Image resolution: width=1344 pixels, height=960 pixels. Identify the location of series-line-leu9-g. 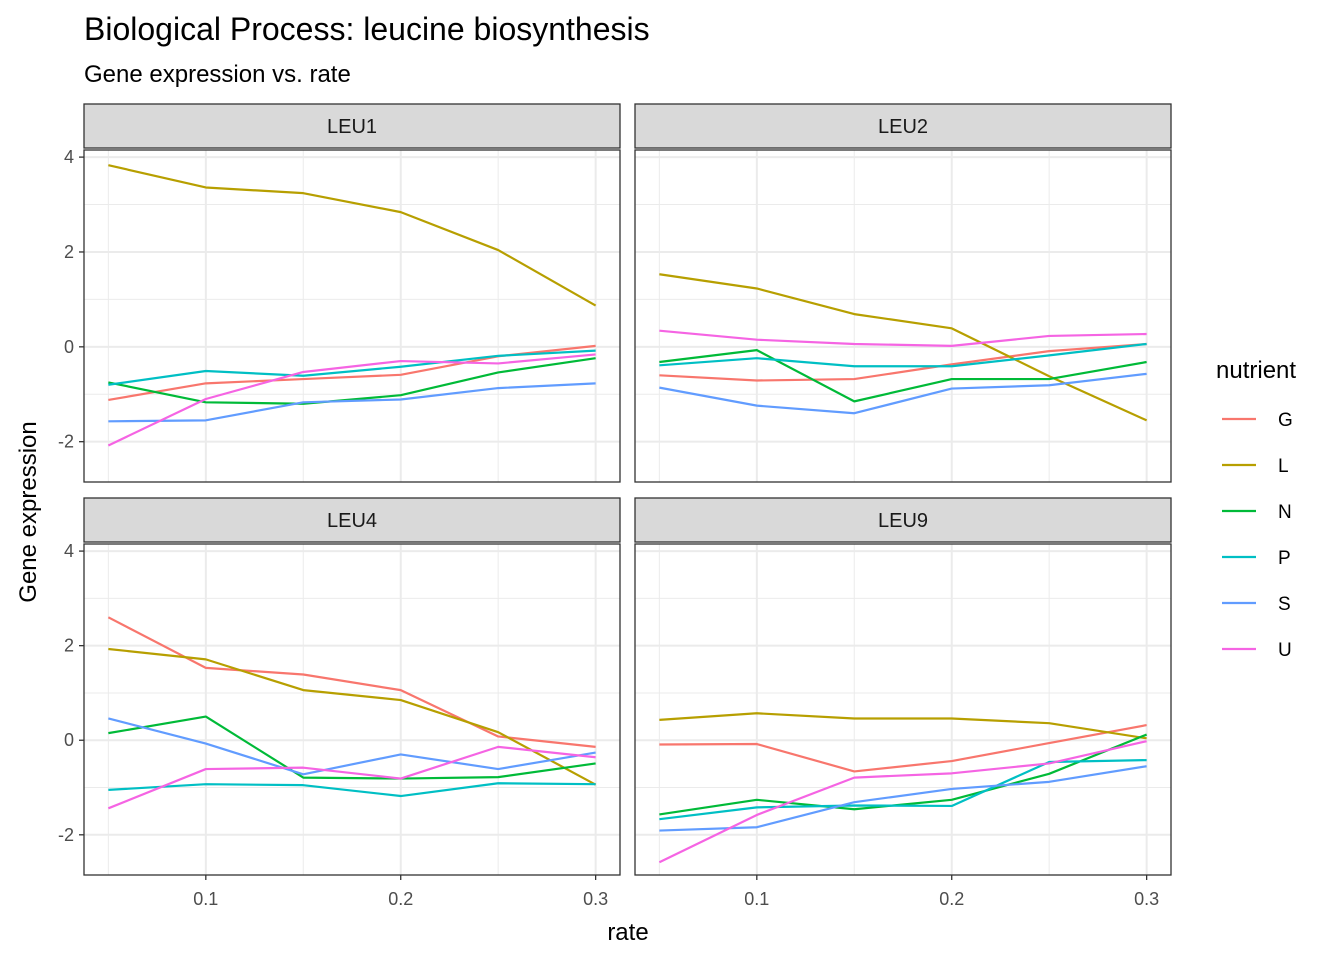
(903, 748).